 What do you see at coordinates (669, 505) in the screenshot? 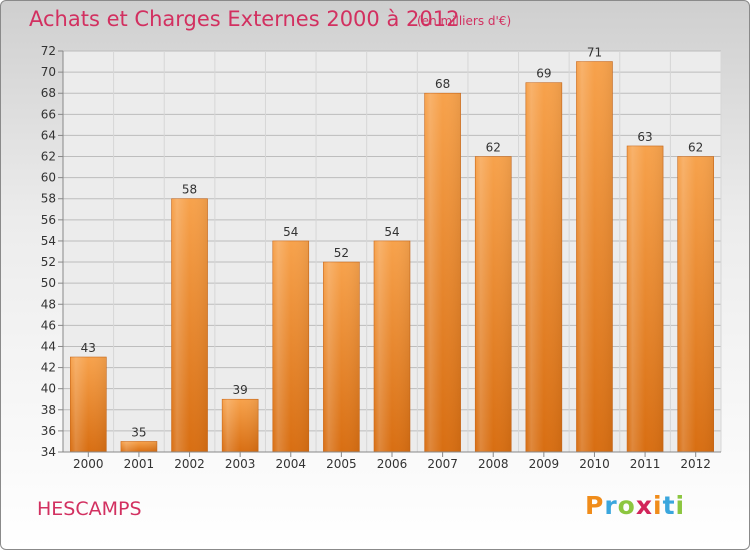
I see `logo-letter: t` at bounding box center [669, 505].